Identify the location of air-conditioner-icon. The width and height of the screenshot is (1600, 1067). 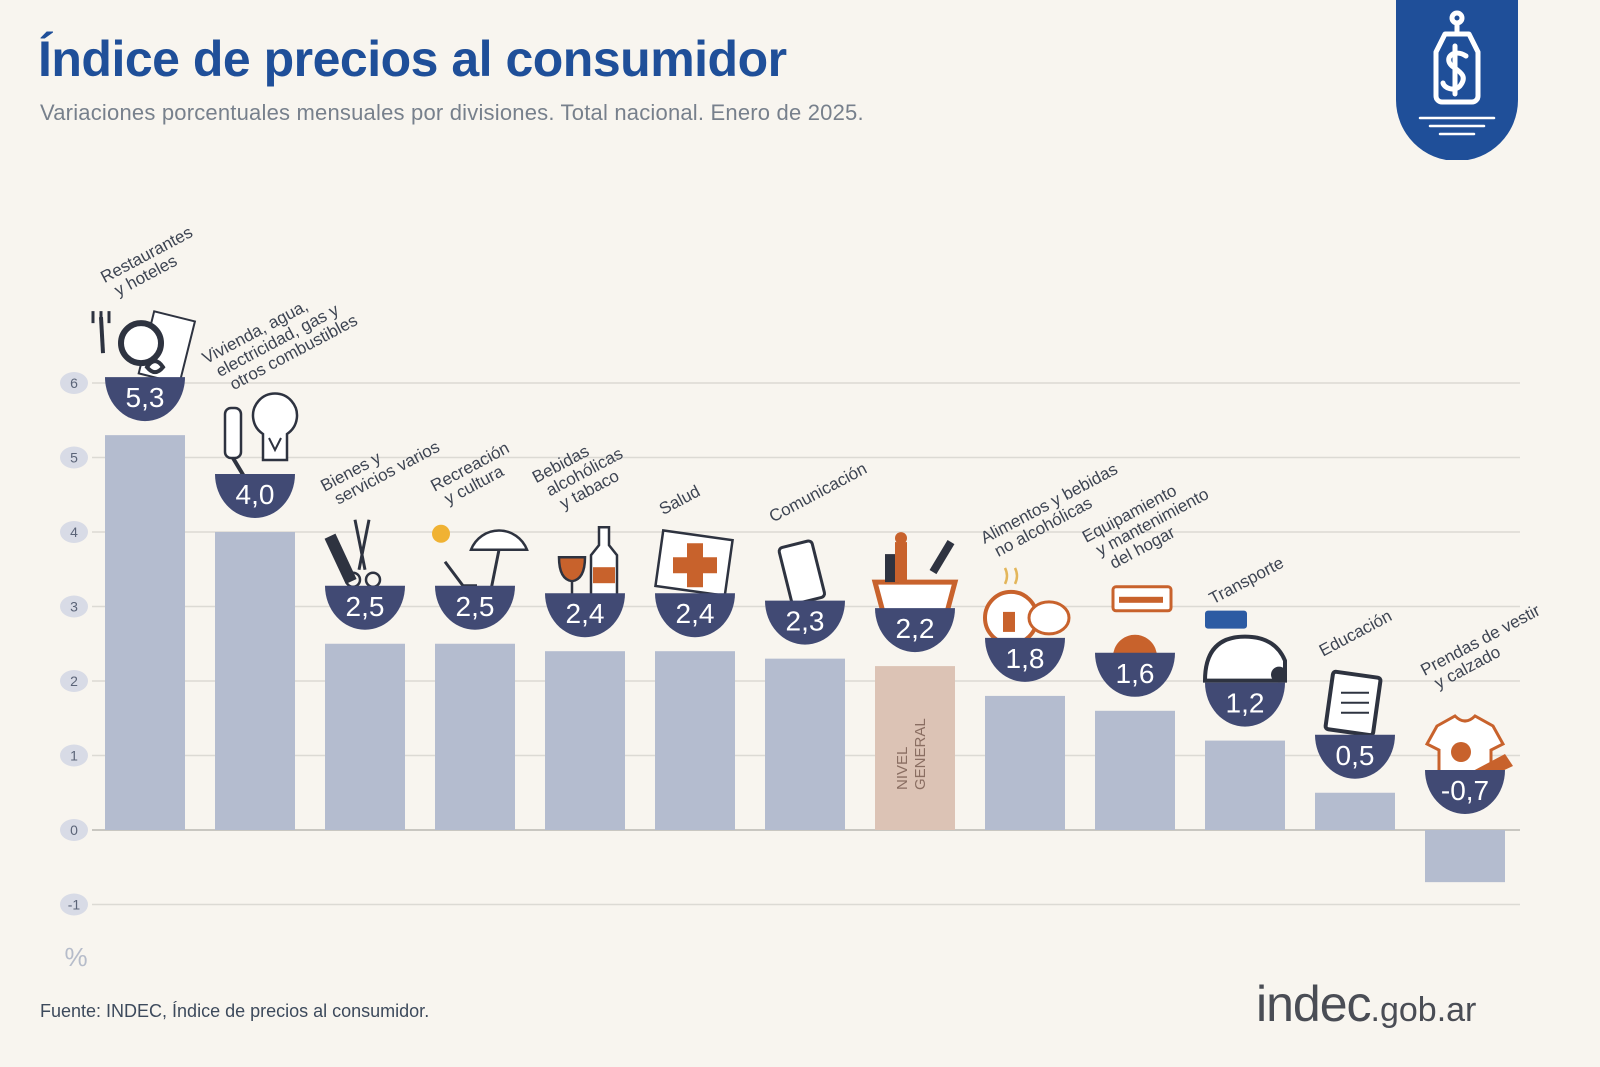
(1142, 621).